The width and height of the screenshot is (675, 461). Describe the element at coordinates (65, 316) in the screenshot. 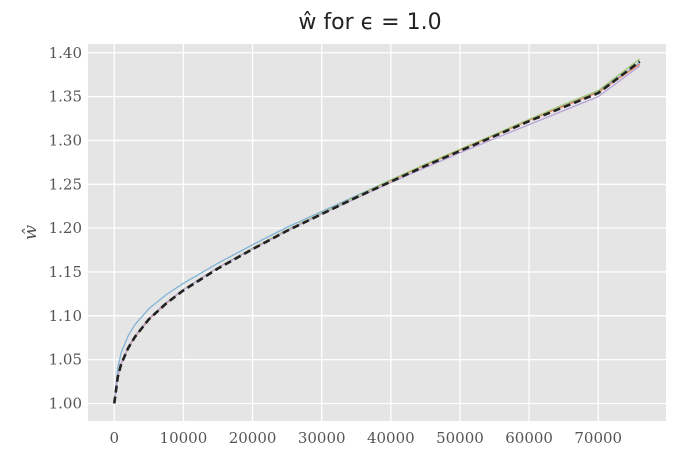

I see `y-tick-label: 1.10` at that location.